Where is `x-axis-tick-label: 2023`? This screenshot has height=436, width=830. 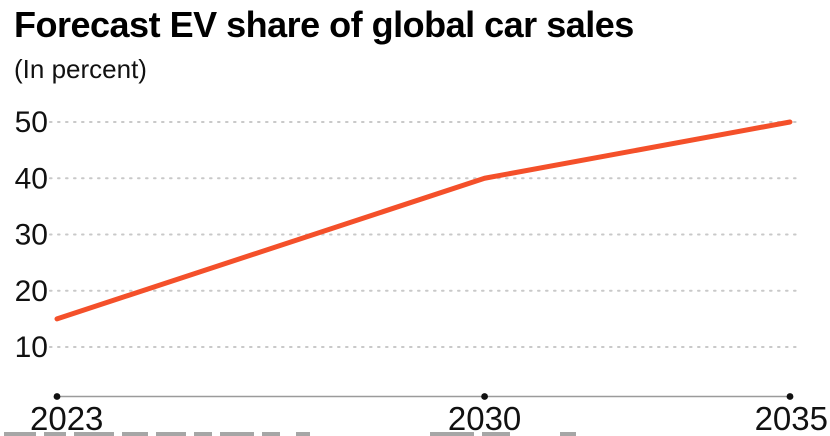 x-axis-tick-label: 2023 is located at coordinates (66, 418).